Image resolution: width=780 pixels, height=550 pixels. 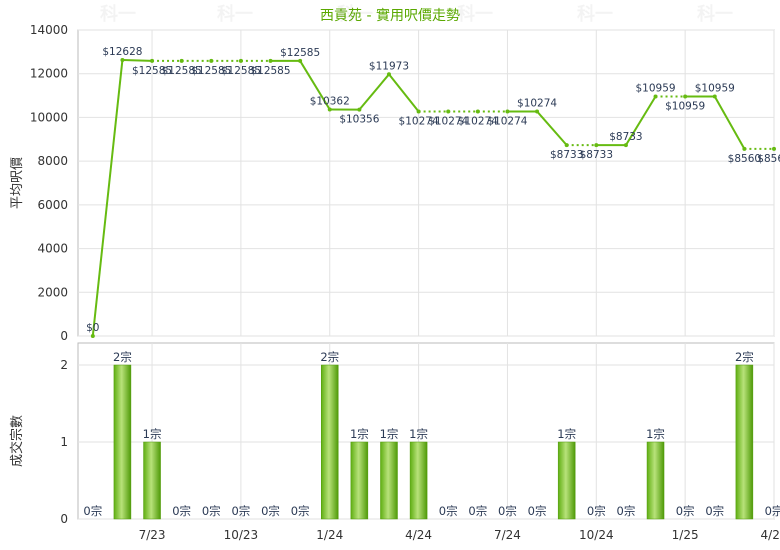 What do you see at coordinates (770, 535) in the screenshot?
I see `x-tick-label: 4/25` at bounding box center [770, 535].